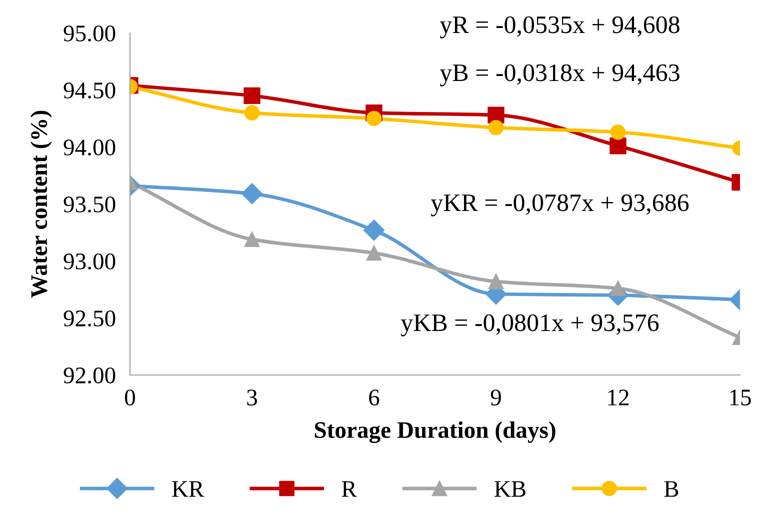  Describe the element at coordinates (618, 398) in the screenshot. I see `x-tick-label: 12` at that location.